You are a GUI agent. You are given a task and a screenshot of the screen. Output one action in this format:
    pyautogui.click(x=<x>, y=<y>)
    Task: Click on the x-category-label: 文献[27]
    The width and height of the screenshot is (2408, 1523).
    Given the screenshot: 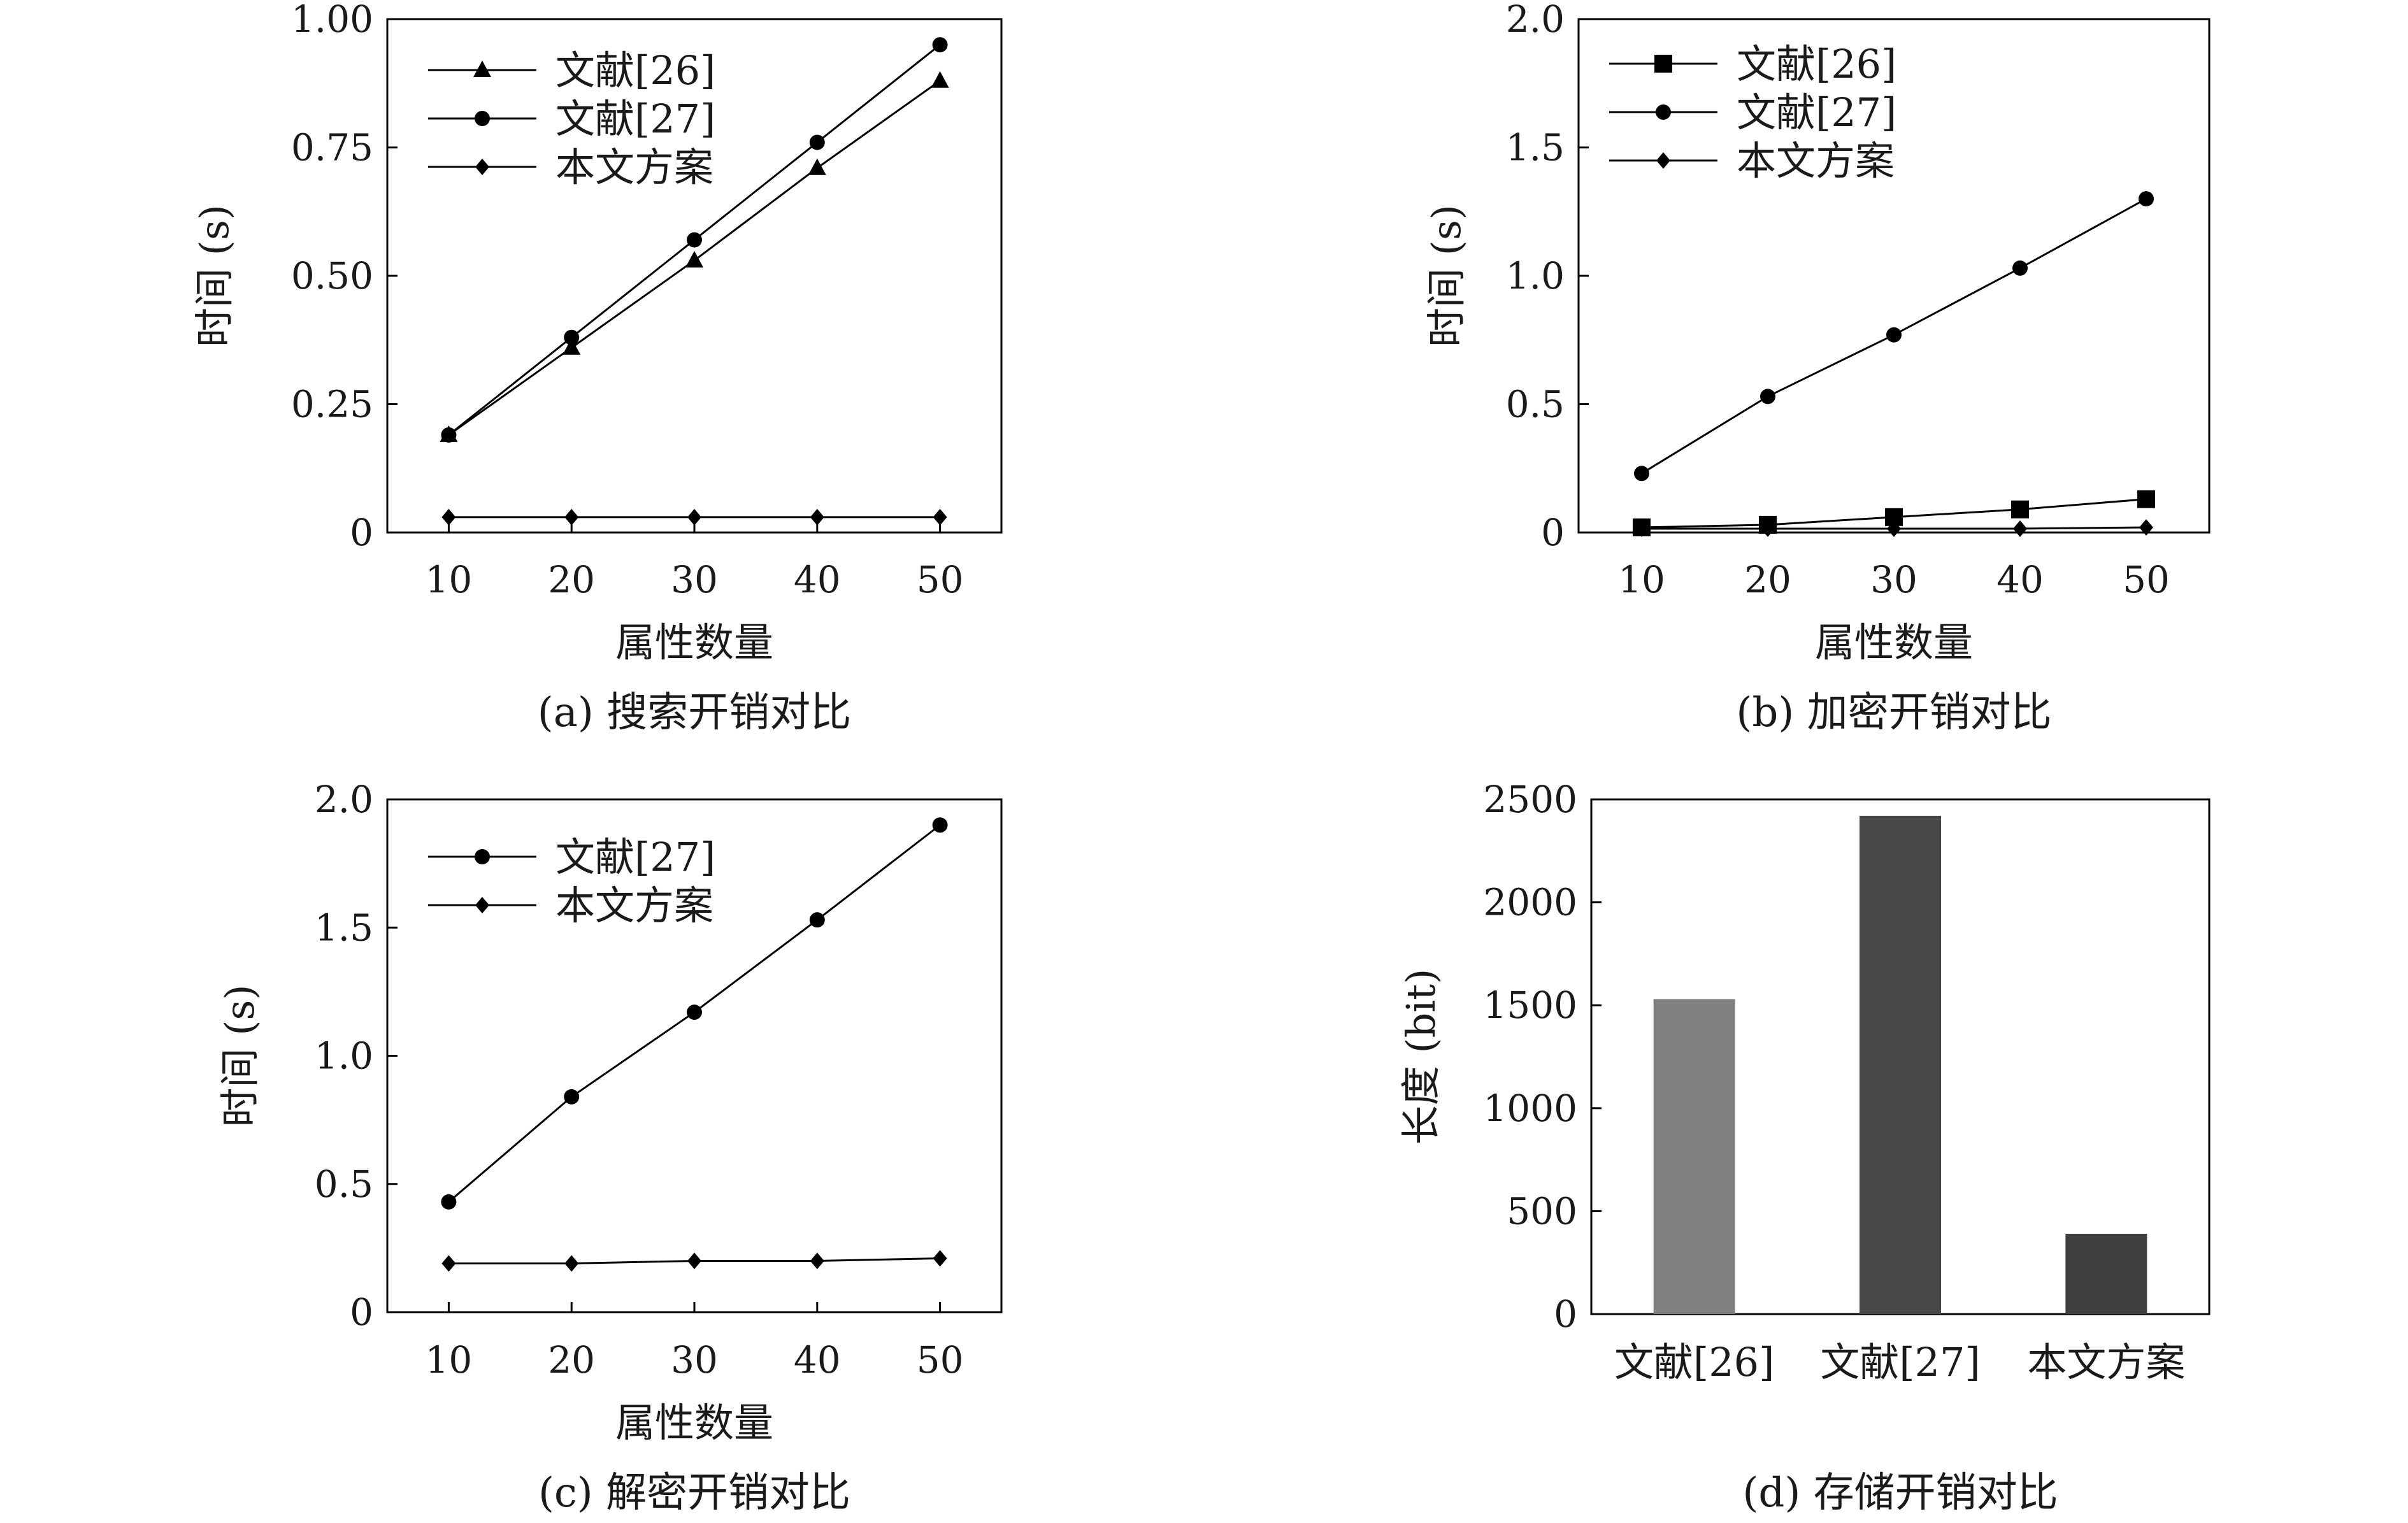 What is the action you would take?
    pyautogui.click(x=1900, y=1362)
    